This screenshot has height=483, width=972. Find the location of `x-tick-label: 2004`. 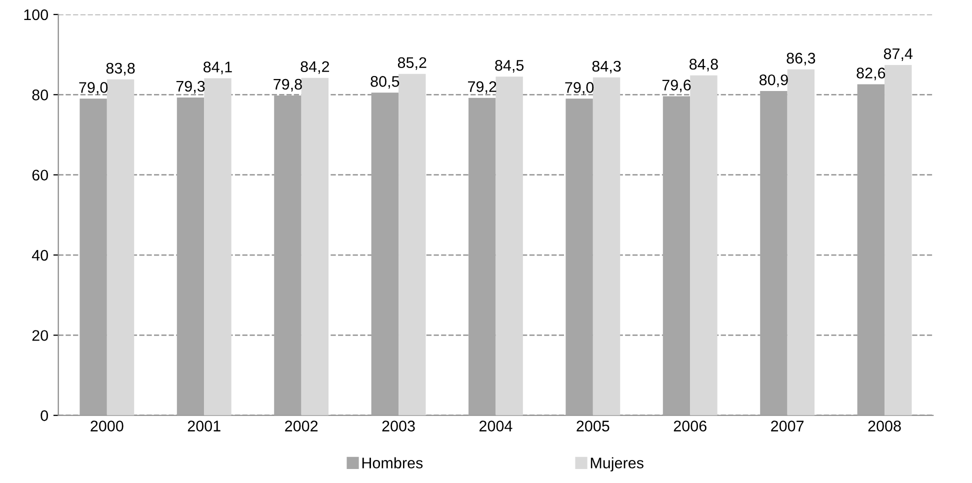

x-tick-label: 2004 is located at coordinates (495, 426).